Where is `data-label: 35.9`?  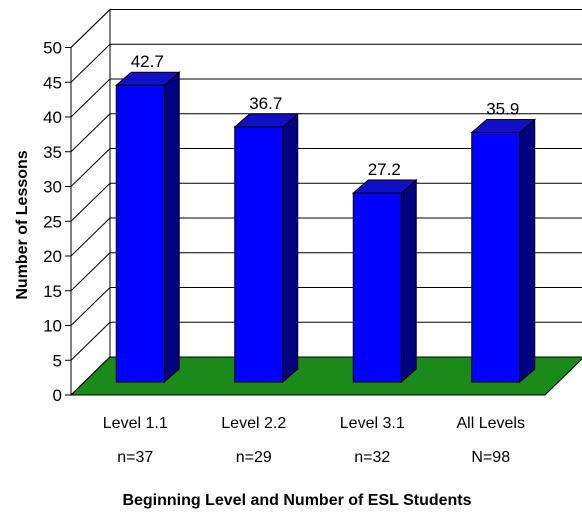 data-label: 35.9 is located at coordinates (502, 108).